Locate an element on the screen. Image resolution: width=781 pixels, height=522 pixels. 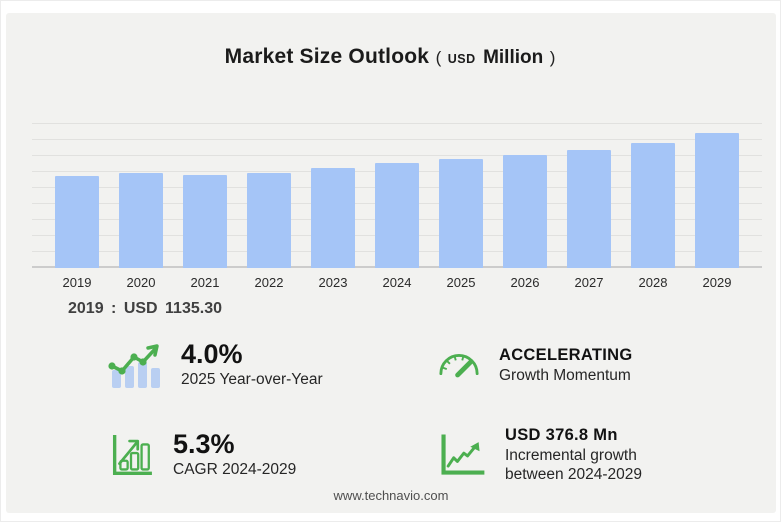
bar-2026 is located at coordinates (525, 211).